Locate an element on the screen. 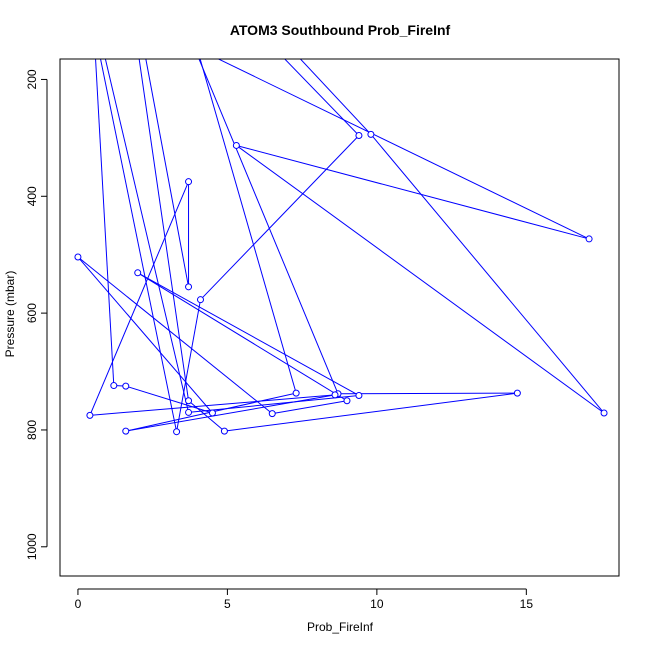  x-tick-label: 5 is located at coordinates (227, 604).